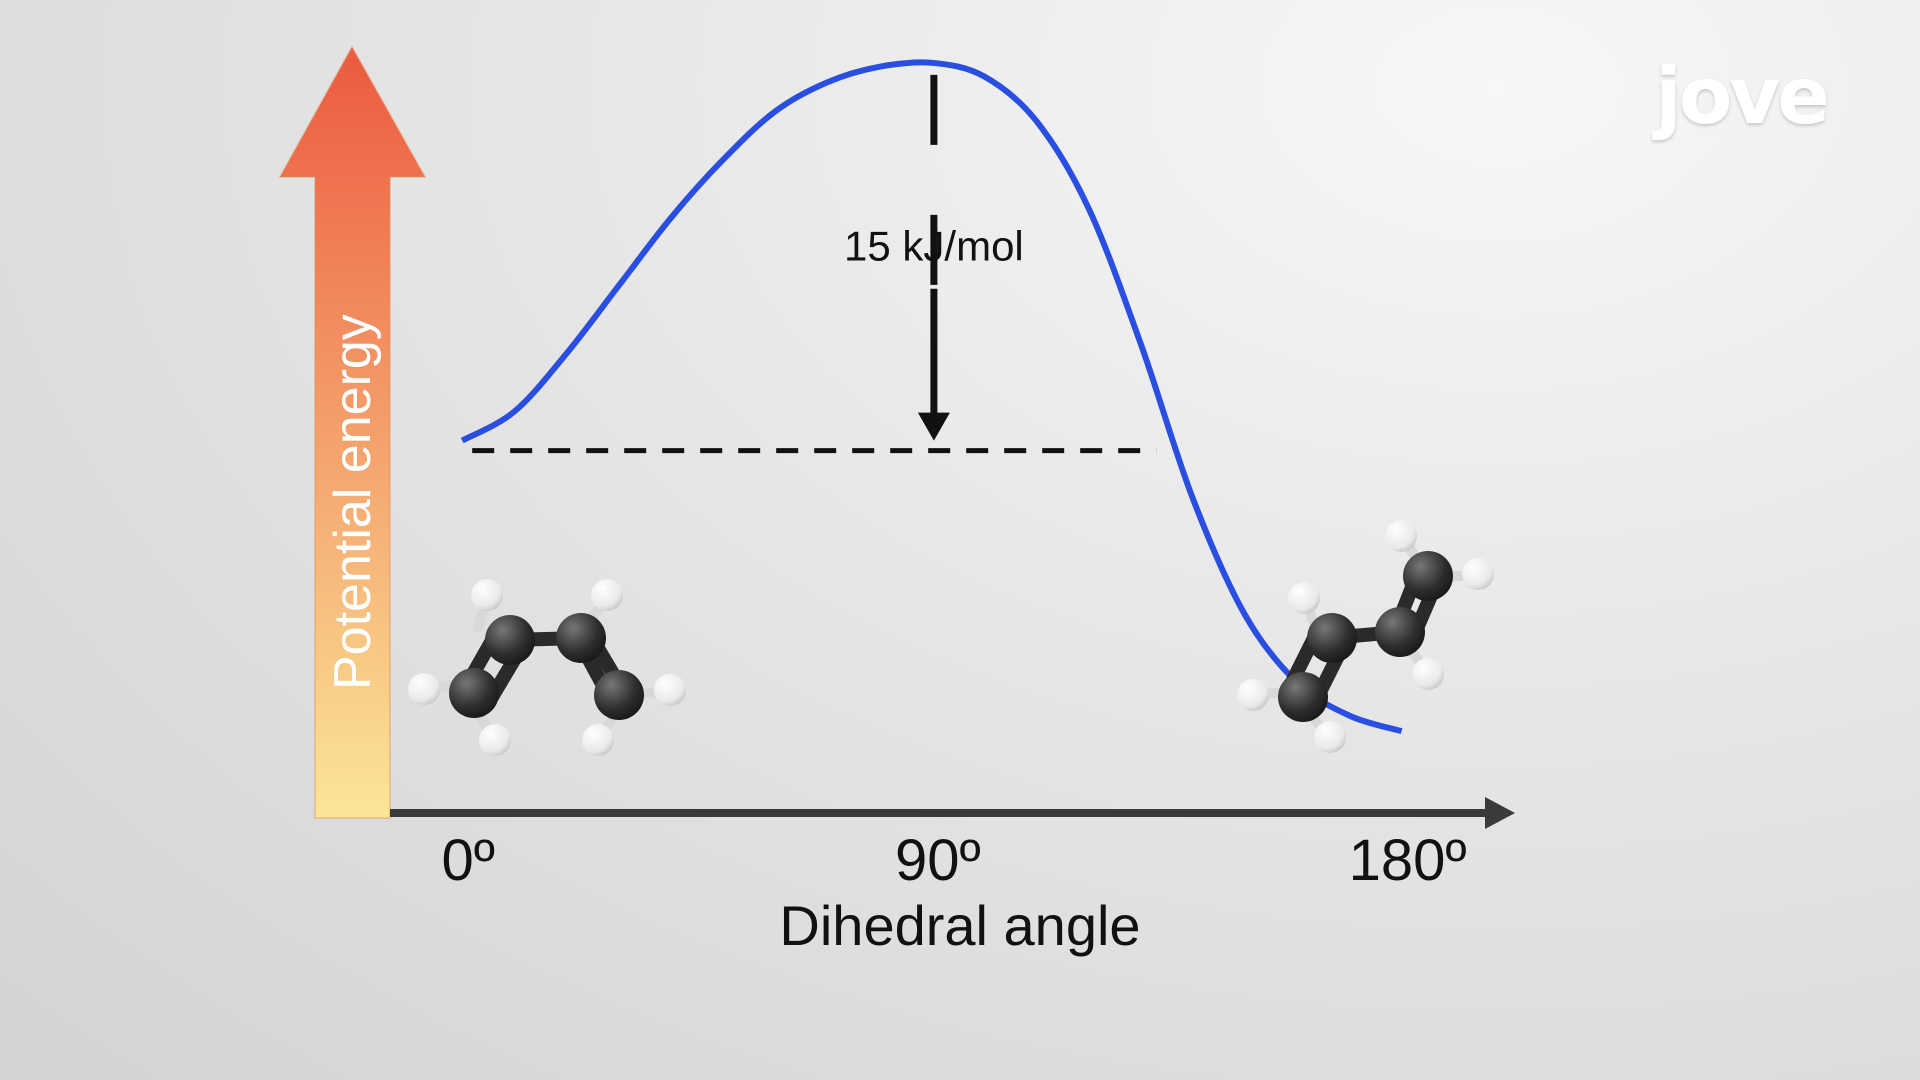 The image size is (1920, 1080). I want to click on s-cis-butadiene-molecule, so click(547, 667).